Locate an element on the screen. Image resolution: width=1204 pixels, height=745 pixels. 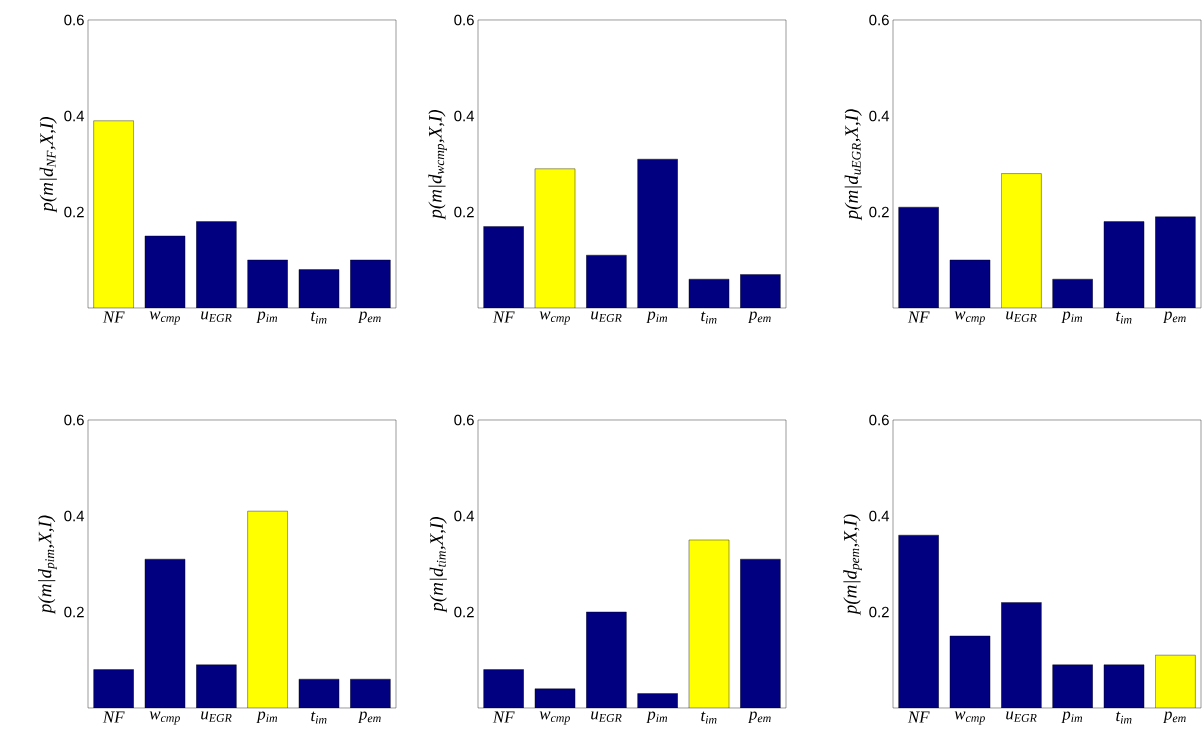
y-axis-title: p(m|d$_{wcmp}$,X,I) is located at coordinates (437, 164).